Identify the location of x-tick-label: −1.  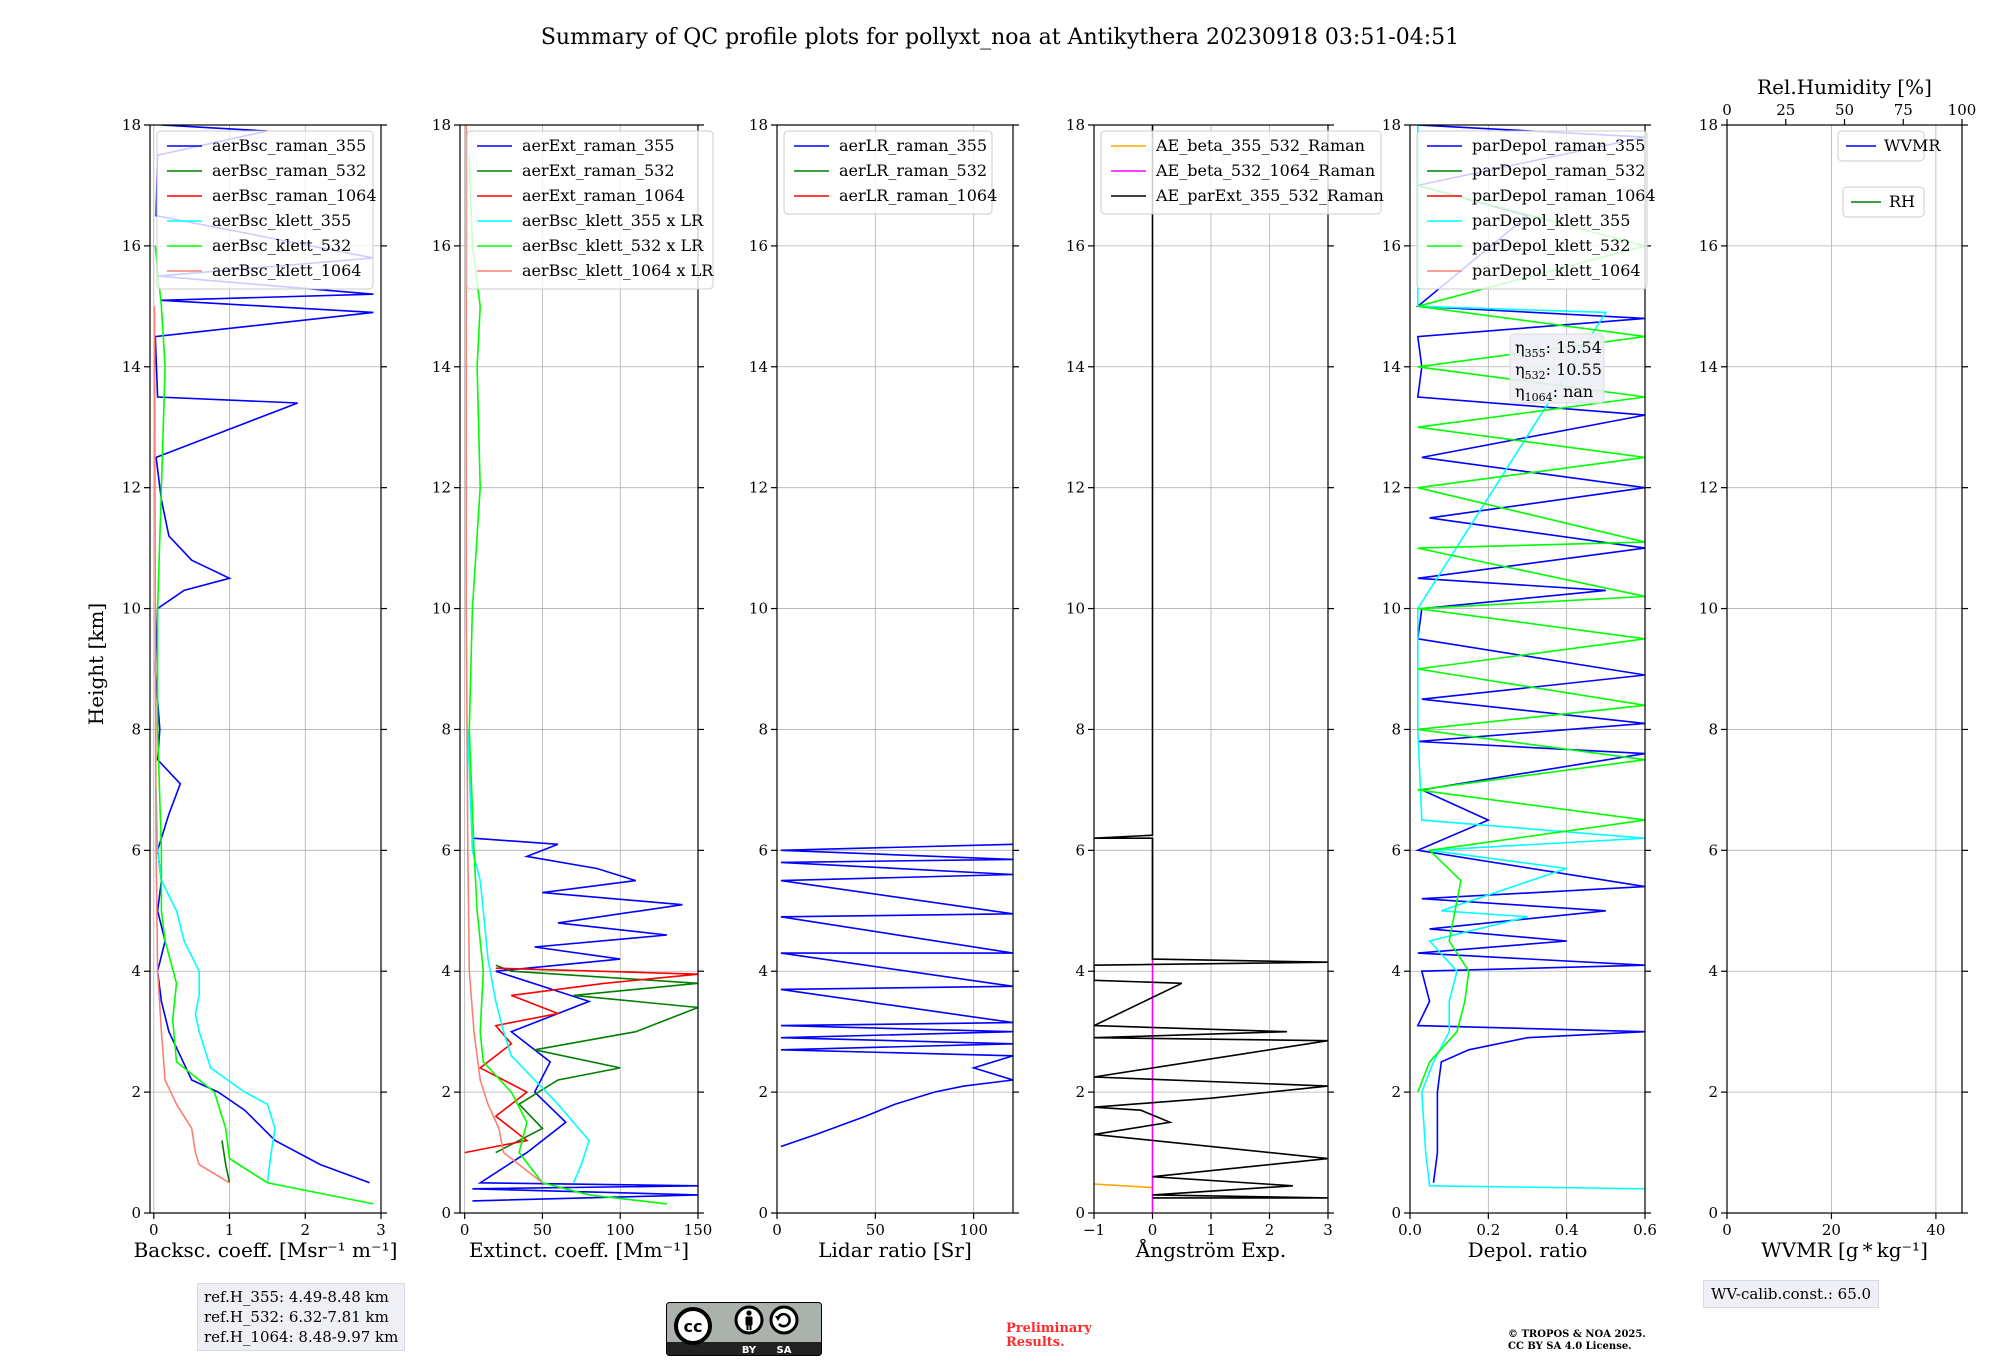
(1094, 1230).